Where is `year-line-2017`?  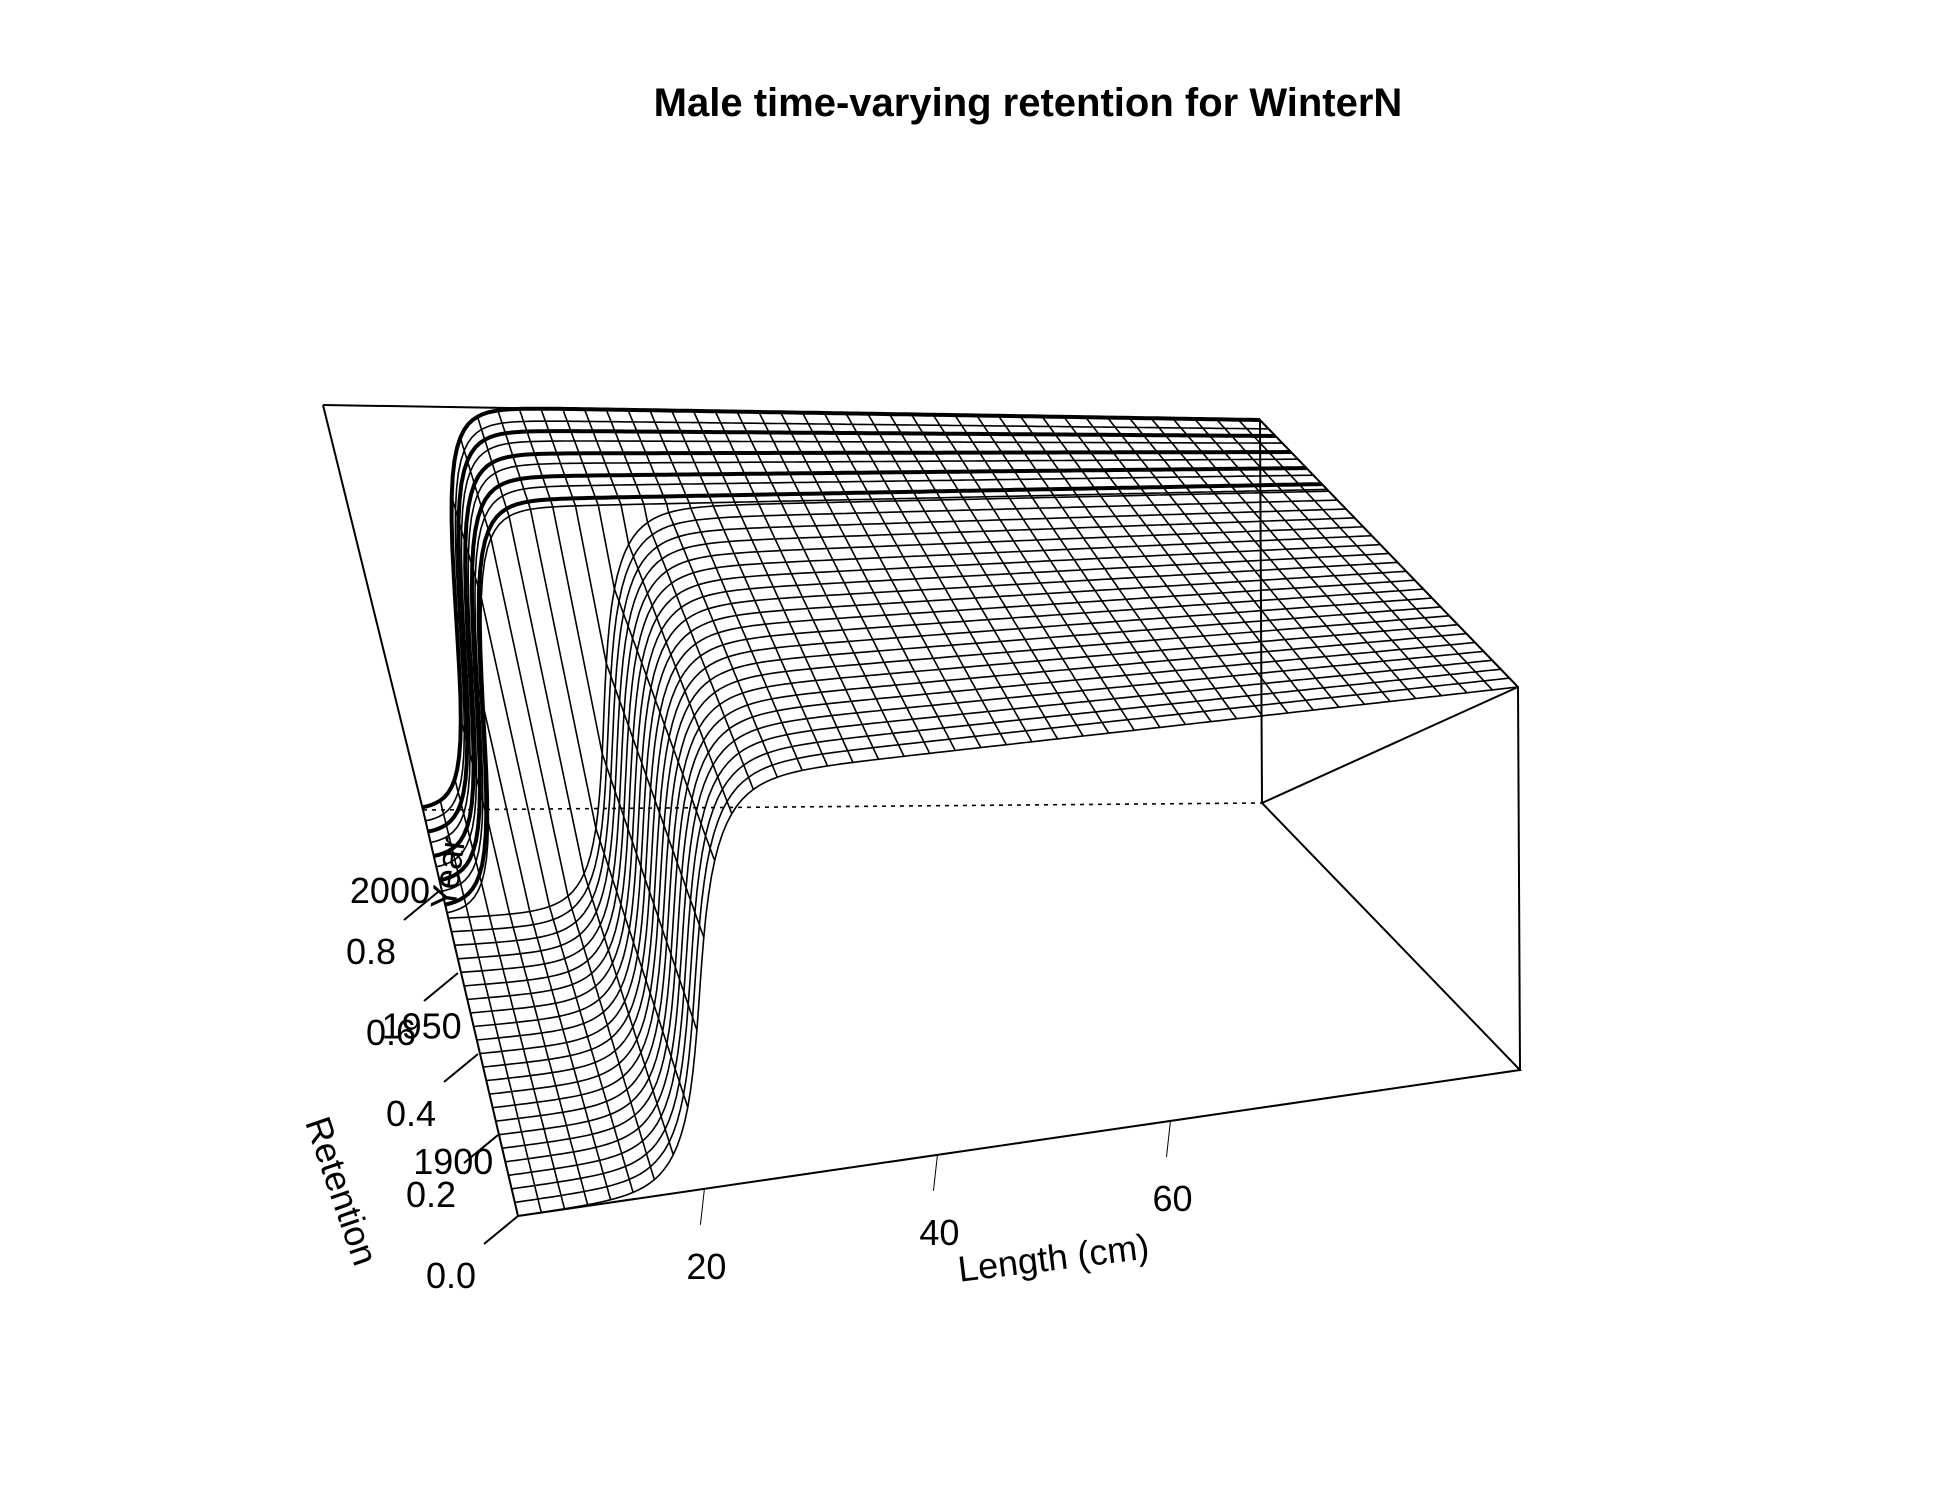 year-line-2017 is located at coordinates (856, 642).